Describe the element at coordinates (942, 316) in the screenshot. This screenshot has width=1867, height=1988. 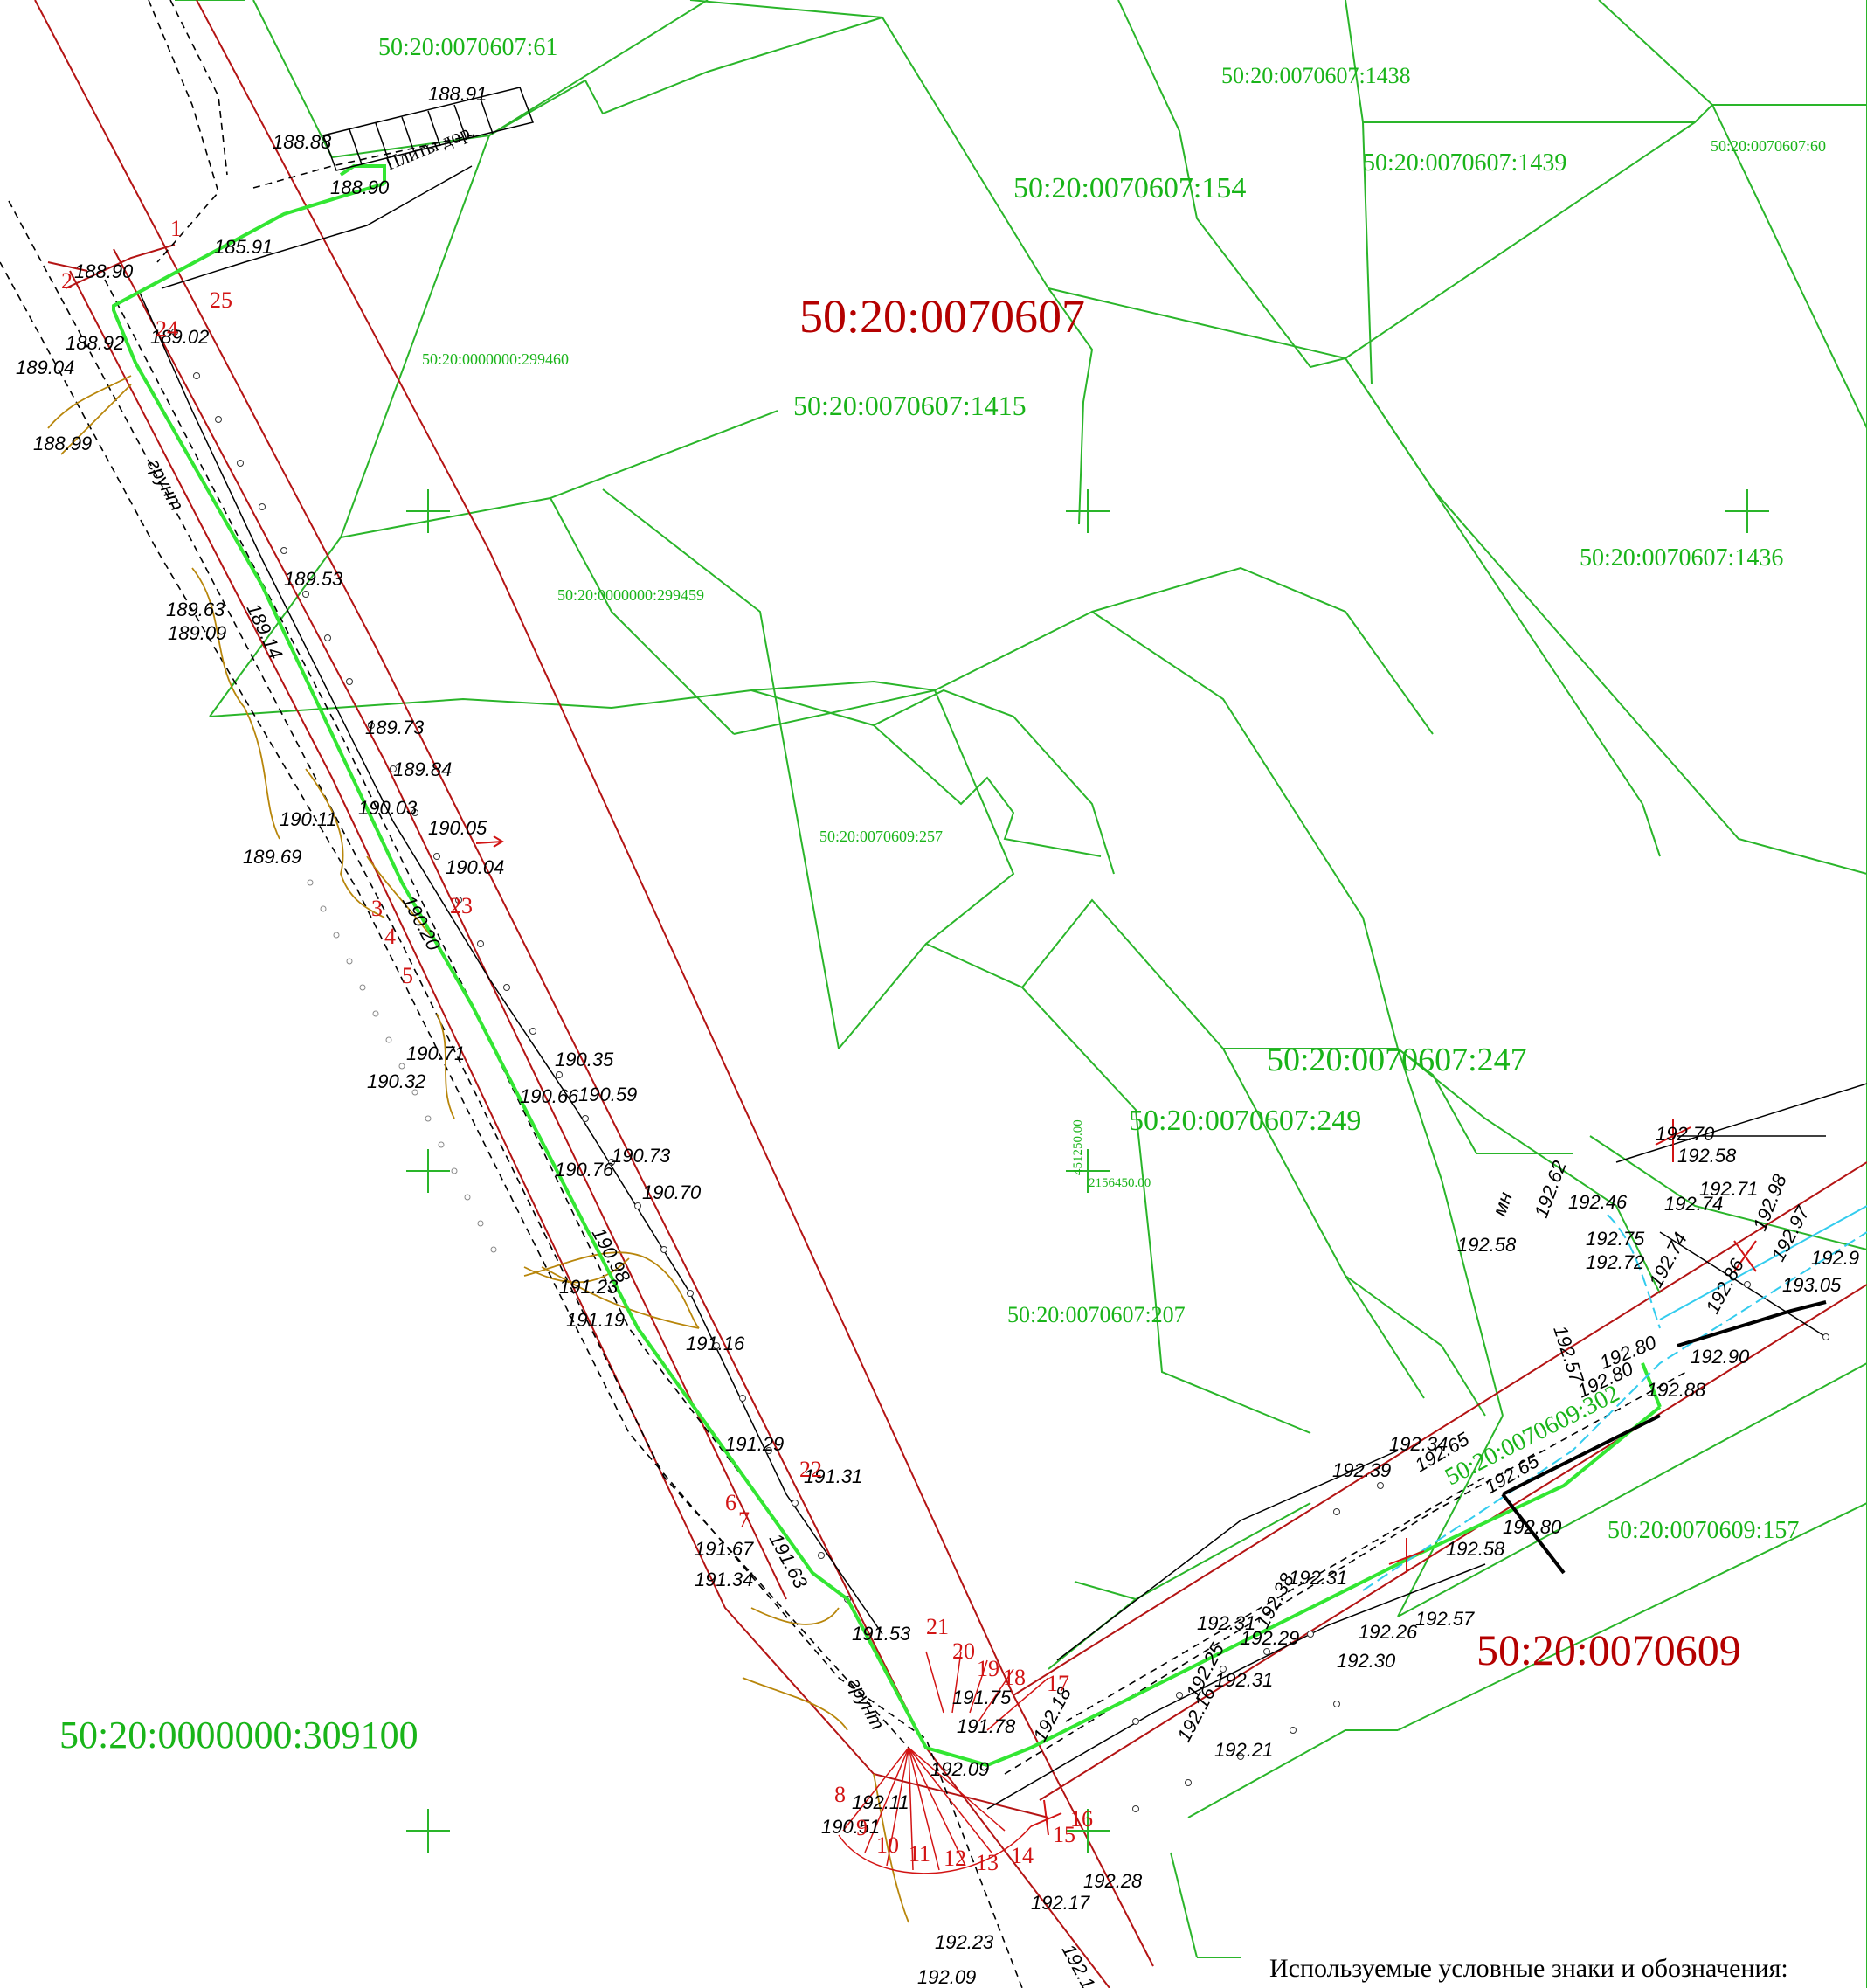
I see `block-label: 50:20:0070607` at that location.